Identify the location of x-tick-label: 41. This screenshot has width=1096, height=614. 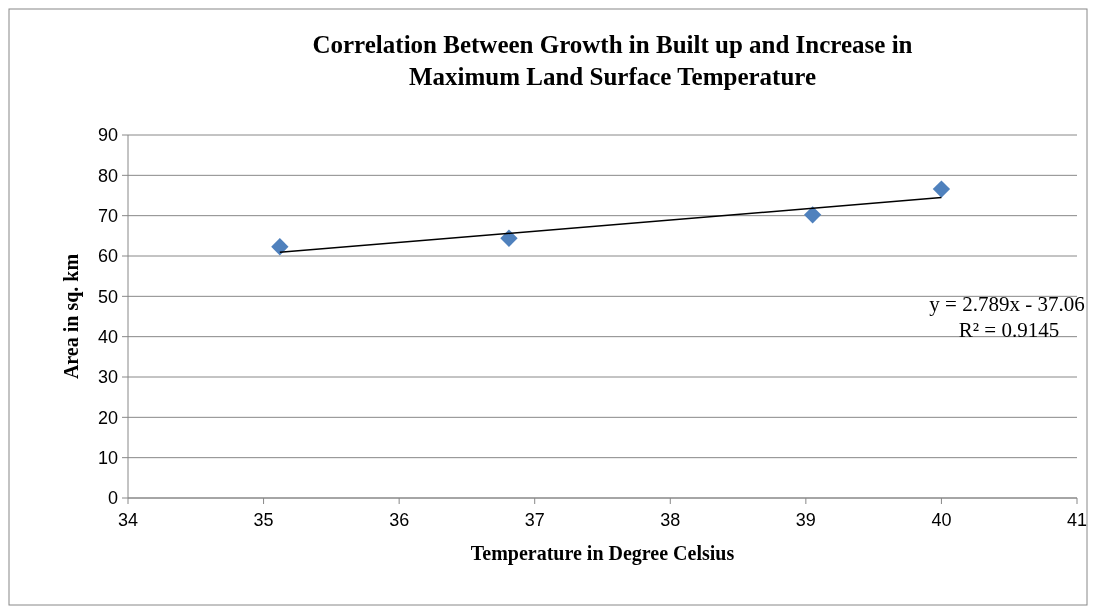
(1077, 520).